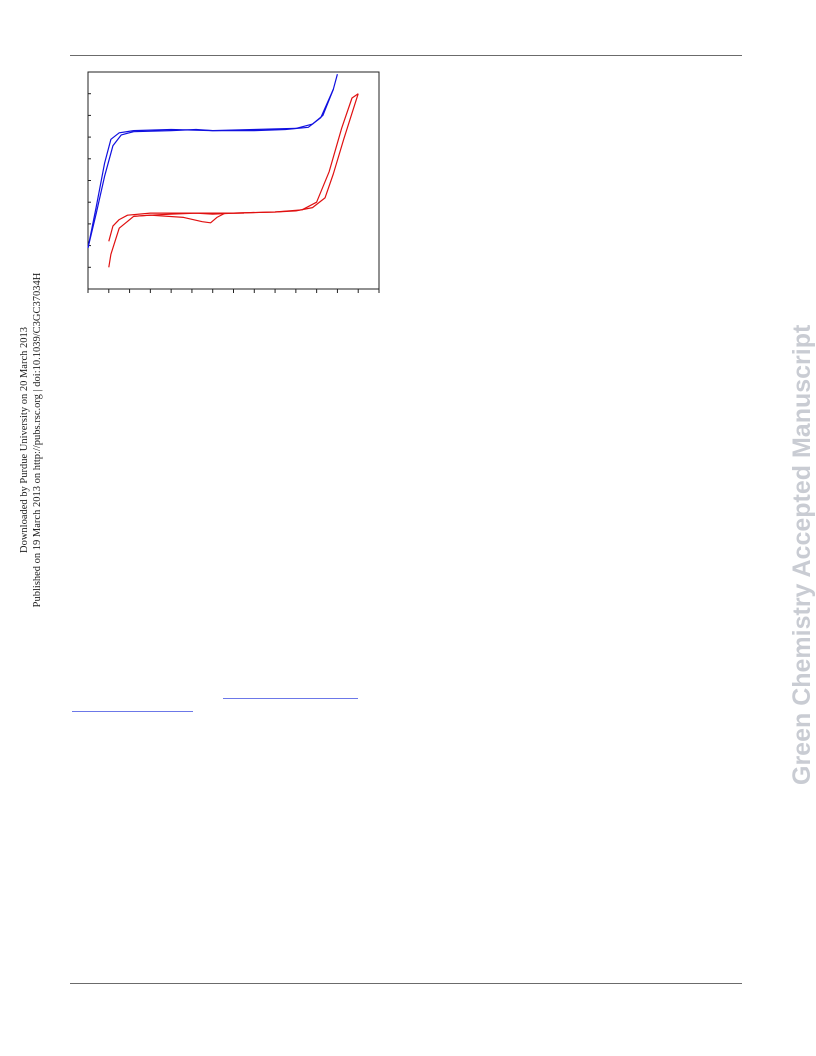 This screenshot has width=816, height=1056. Describe the element at coordinates (406, 55) in the screenshot. I see `header-rule` at that location.